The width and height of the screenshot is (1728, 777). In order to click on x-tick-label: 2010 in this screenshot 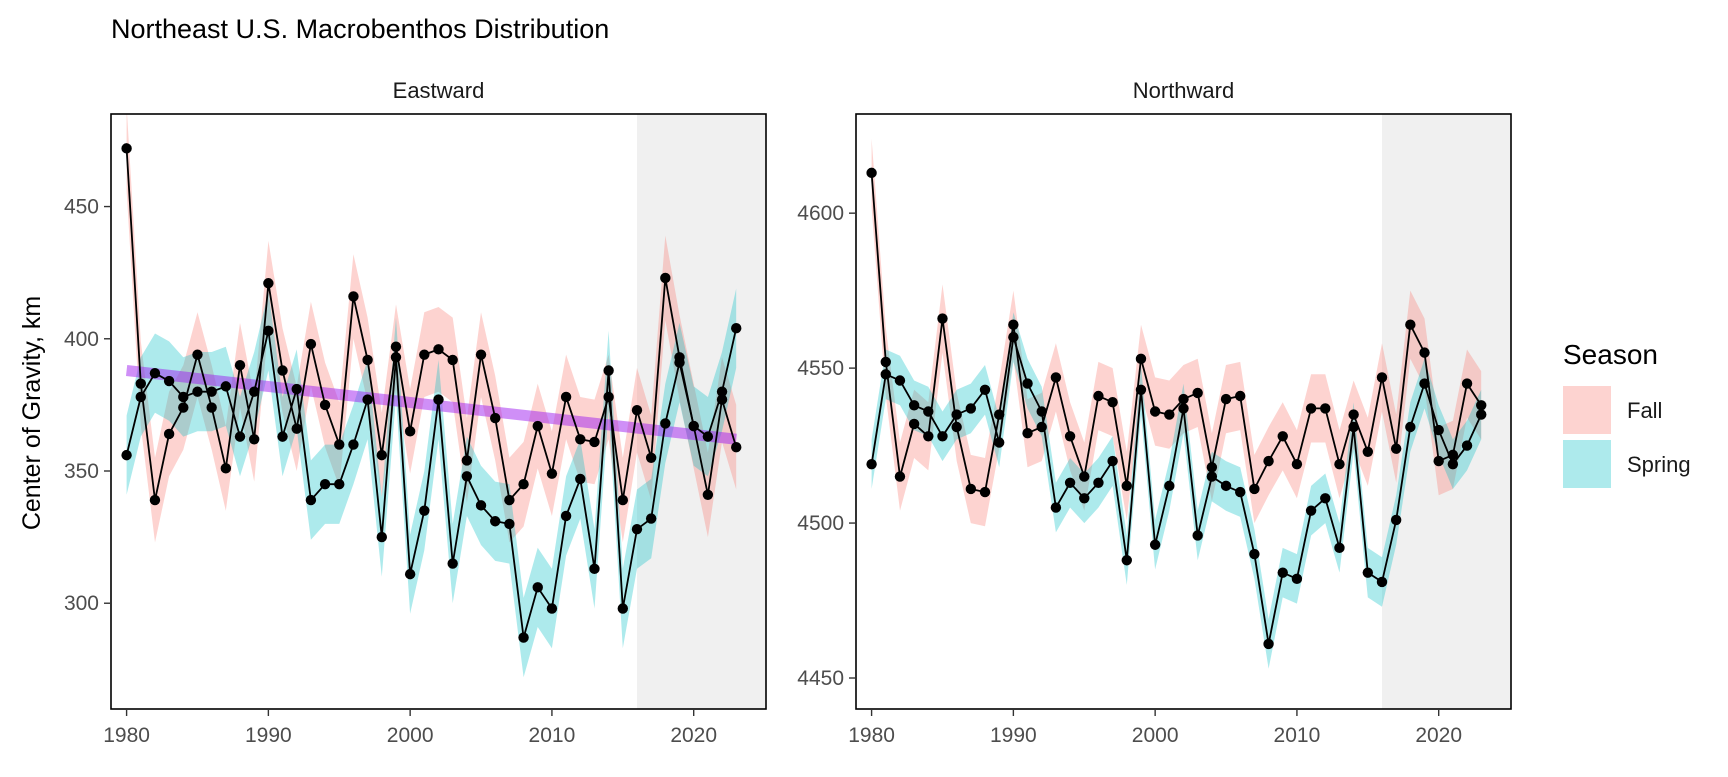, I will do `click(1297, 735)`.